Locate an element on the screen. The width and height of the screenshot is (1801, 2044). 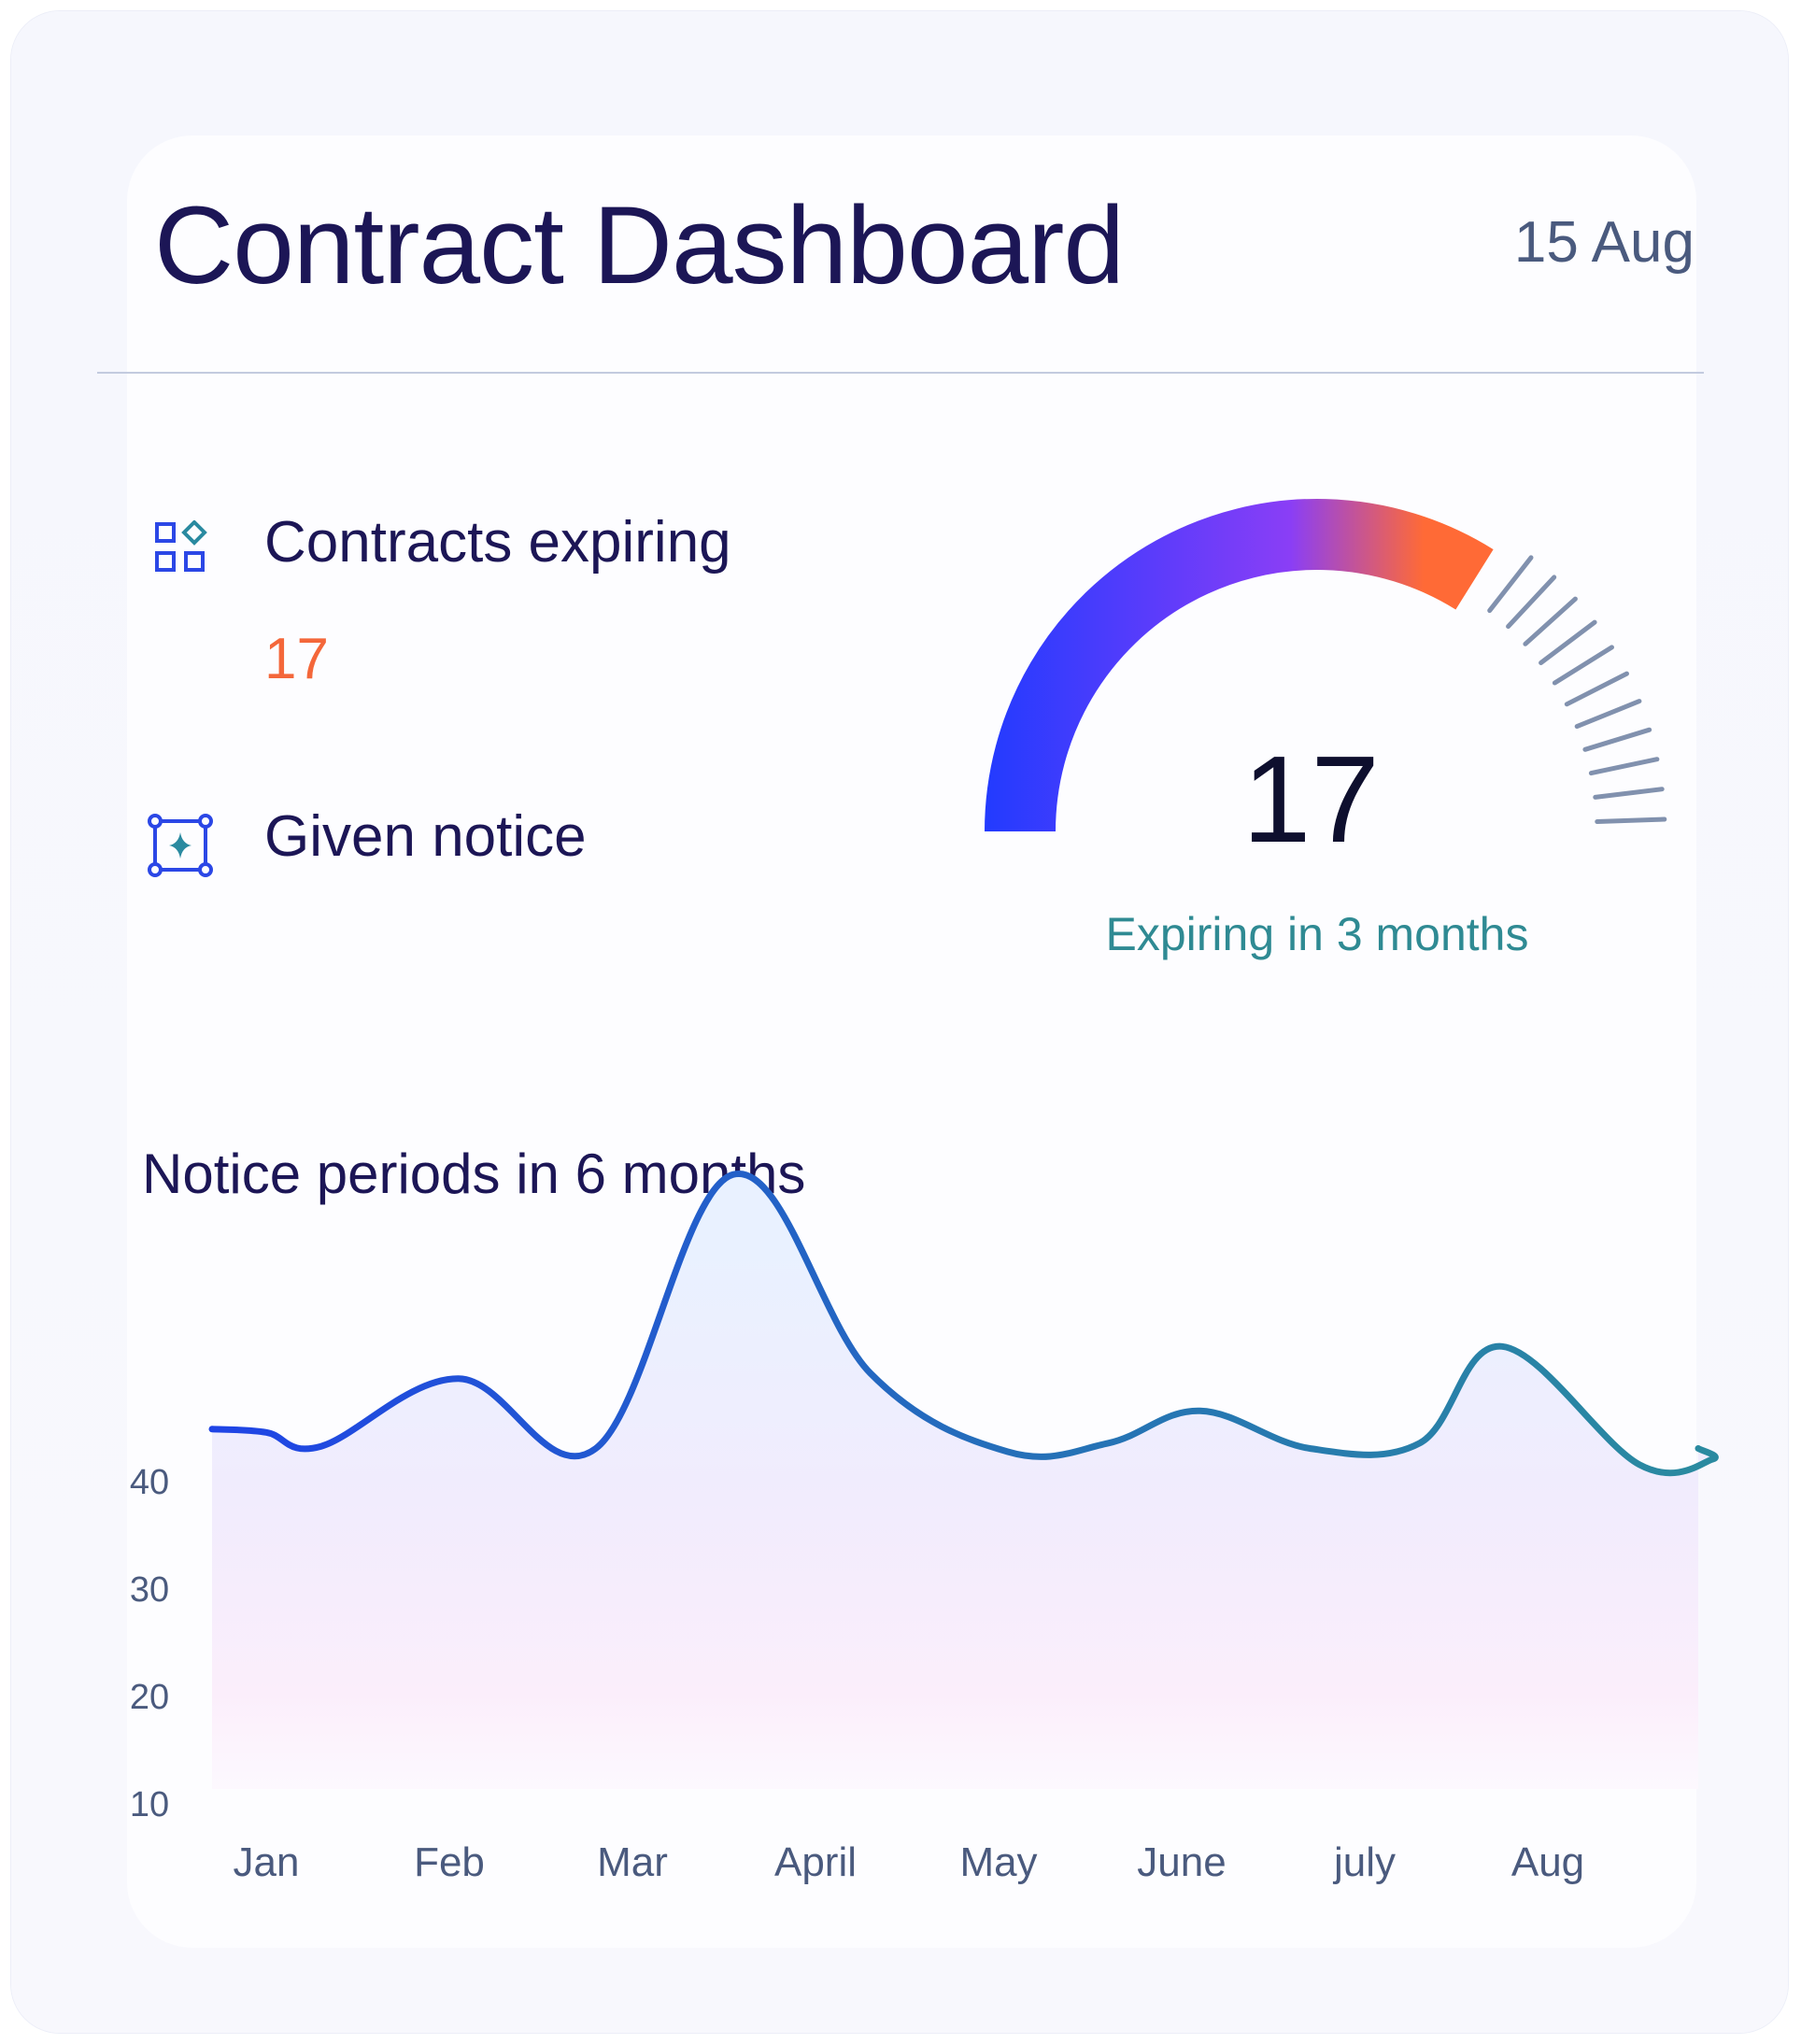
gauge-progress-arc is located at coordinates (1239, 665).